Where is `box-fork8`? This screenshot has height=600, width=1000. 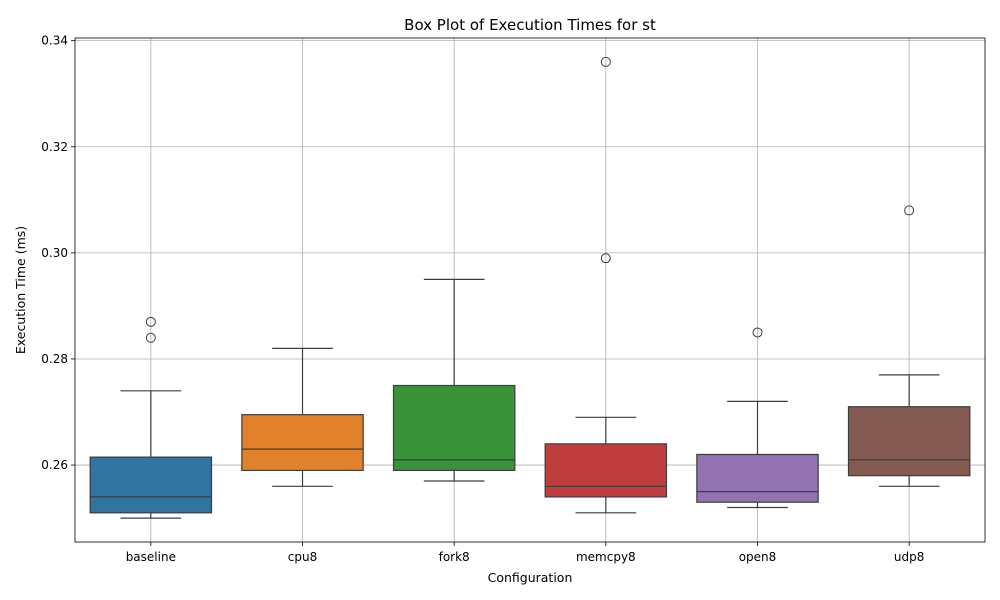
box-fork8 is located at coordinates (454, 380).